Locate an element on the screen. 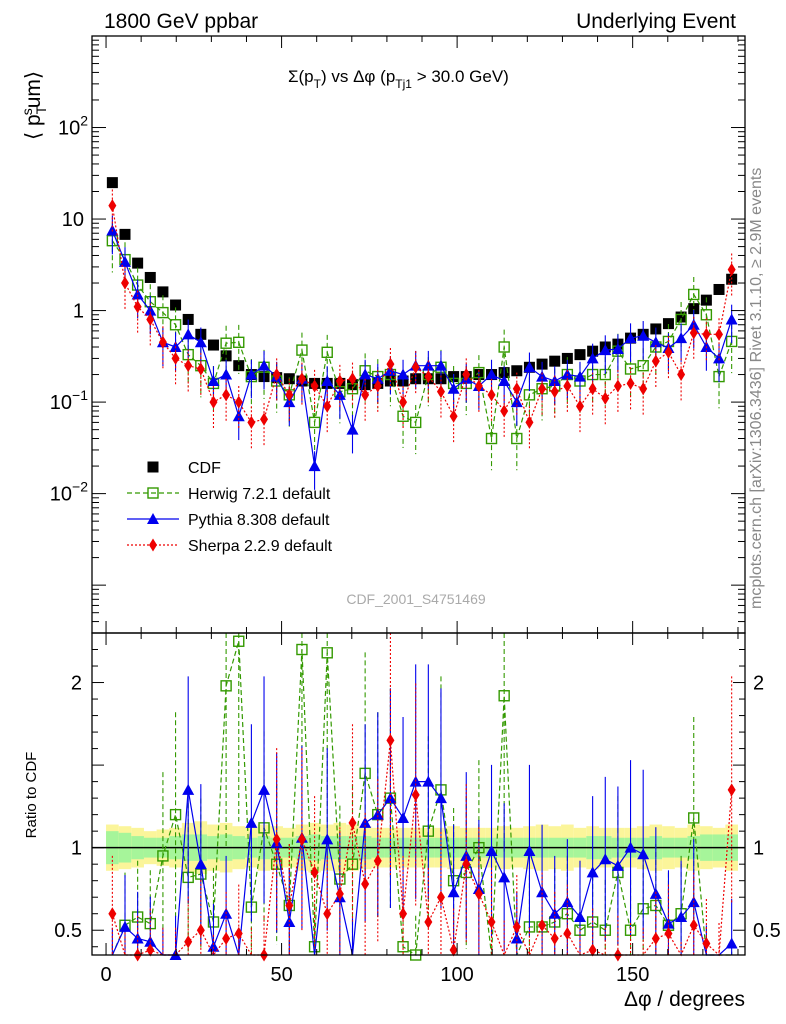  legend-entry-sherpa: Sherpa 2.2.9 default is located at coordinates (230, 546).